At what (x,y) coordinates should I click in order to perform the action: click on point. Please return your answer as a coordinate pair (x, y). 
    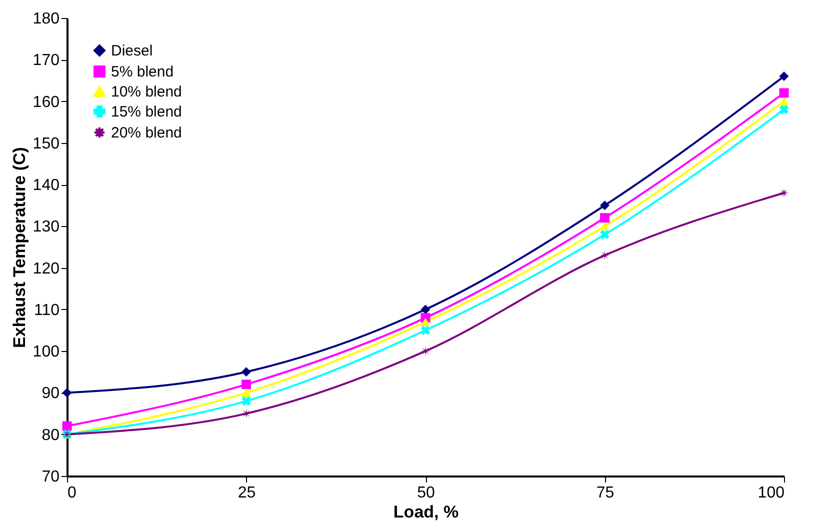
    Looking at the image, I should click on (67, 393).